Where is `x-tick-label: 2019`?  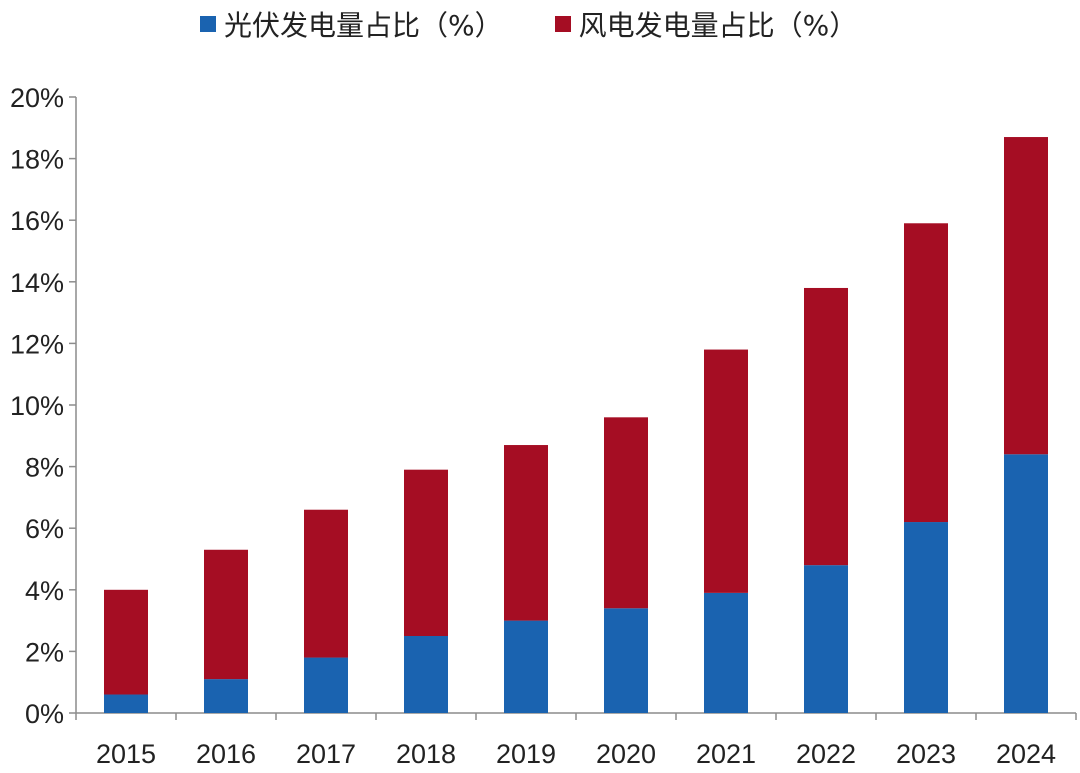 x-tick-label: 2019 is located at coordinates (526, 754).